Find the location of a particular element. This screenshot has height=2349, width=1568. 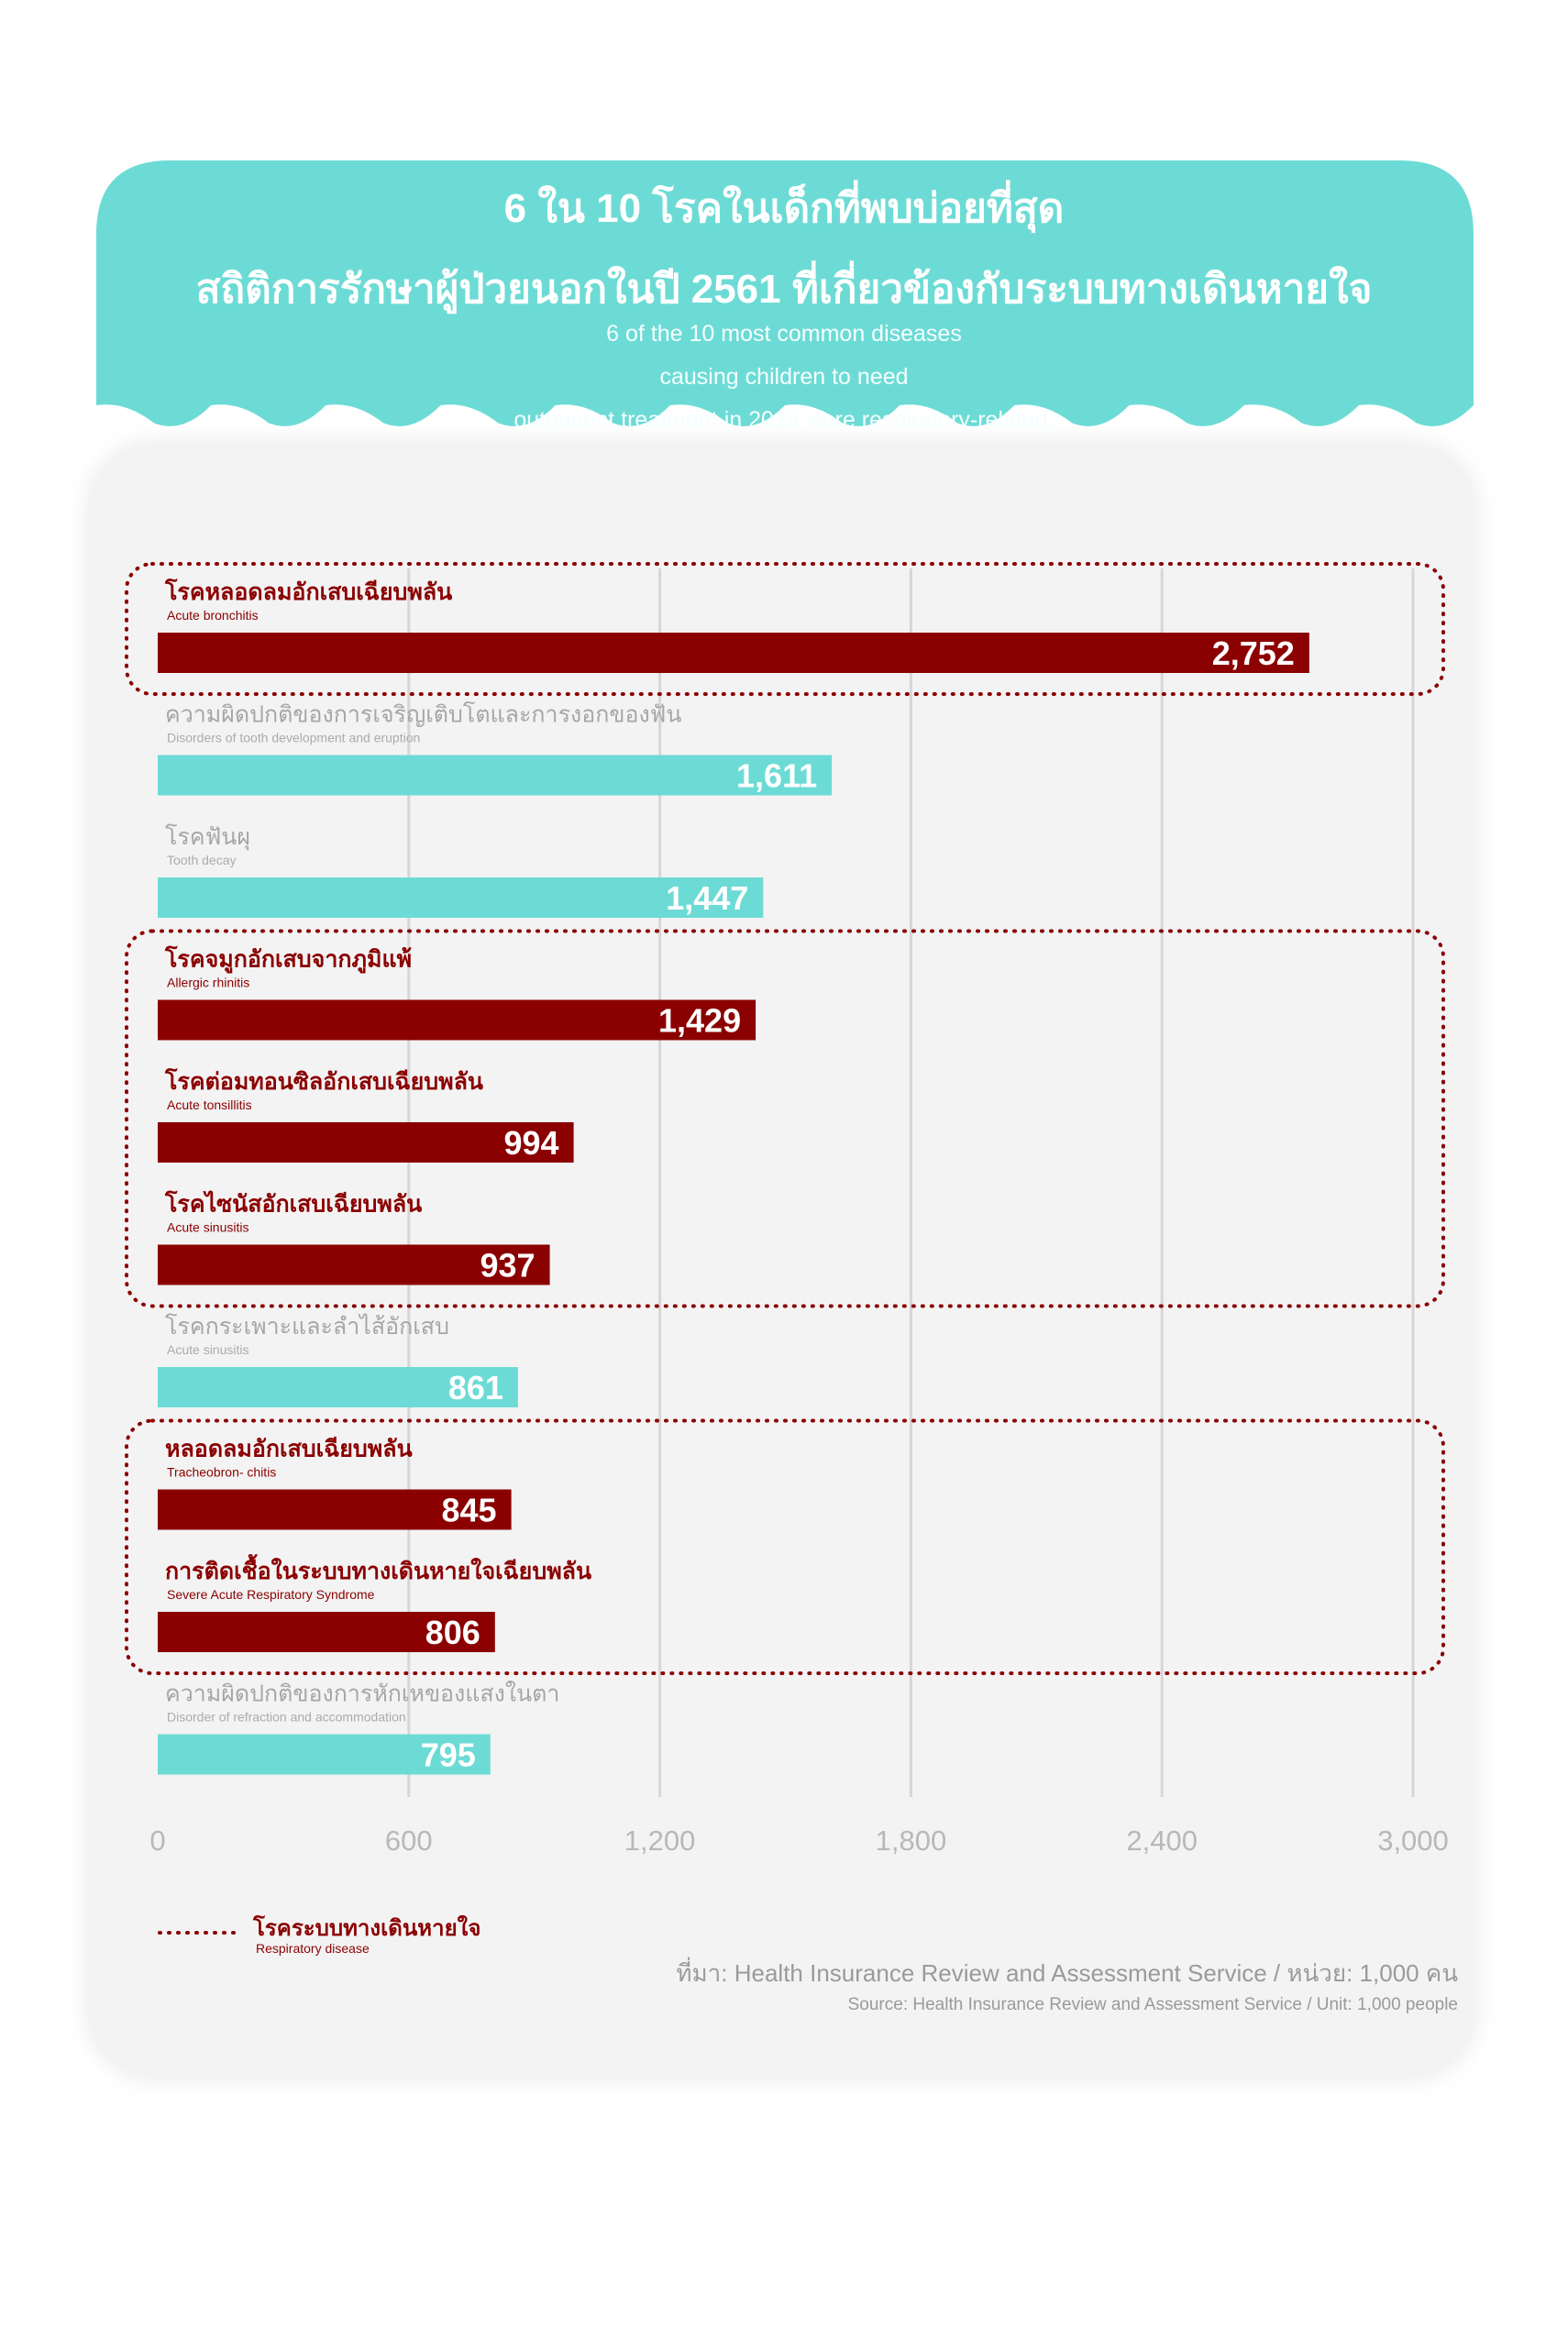

category-label-thai: โรคไซนัสอักเสบเฉียบพลัน is located at coordinates (293, 1204).